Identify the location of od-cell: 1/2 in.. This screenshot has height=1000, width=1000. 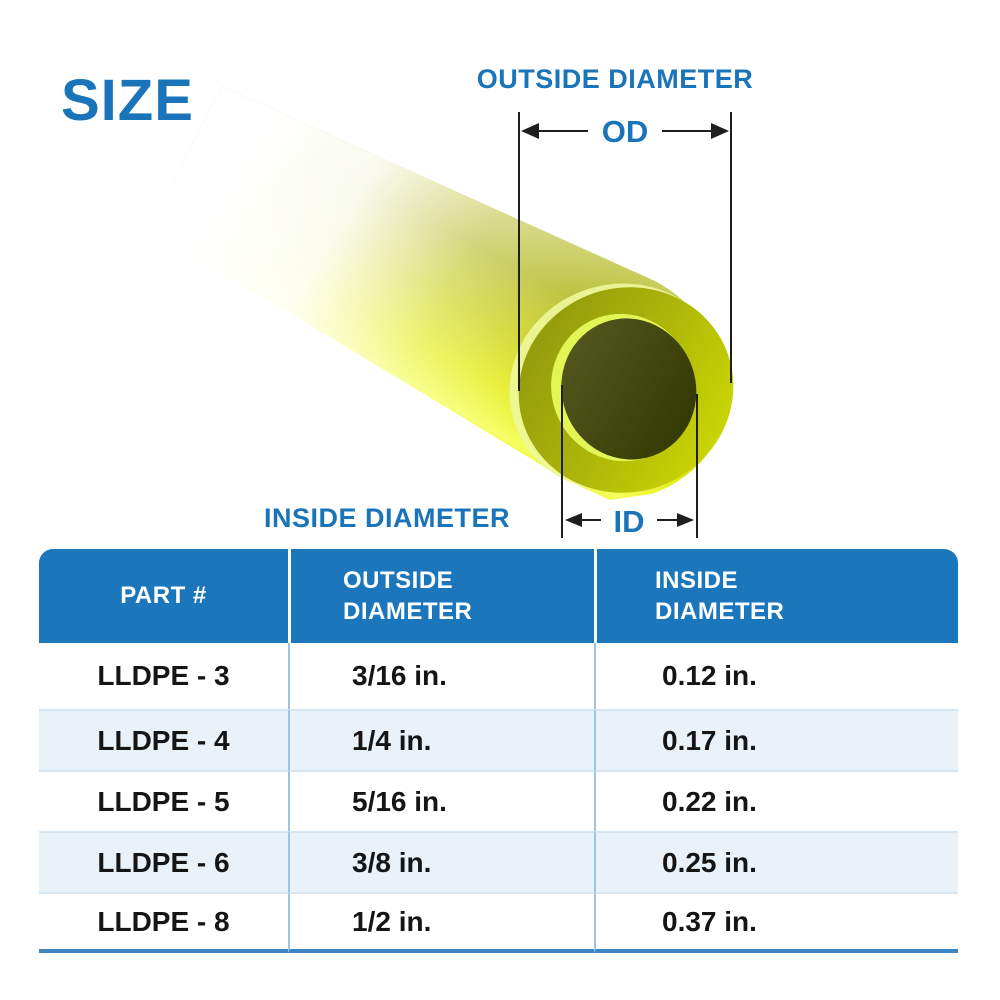
(441, 922).